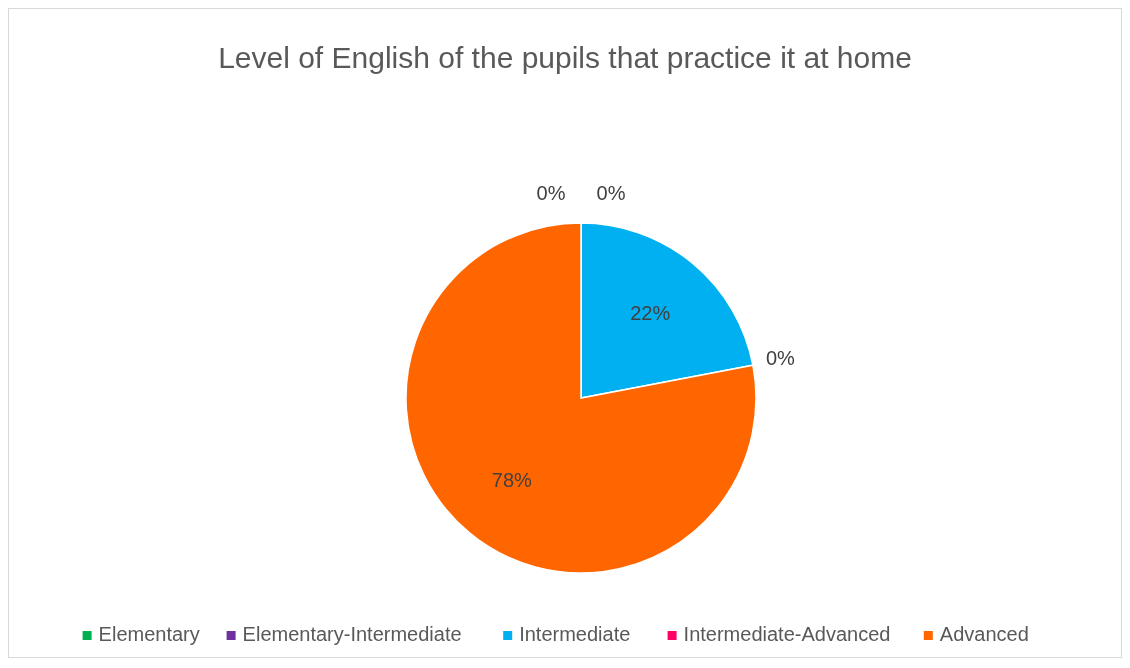  What do you see at coordinates (512, 479) in the screenshot?
I see `data-label: 78%` at bounding box center [512, 479].